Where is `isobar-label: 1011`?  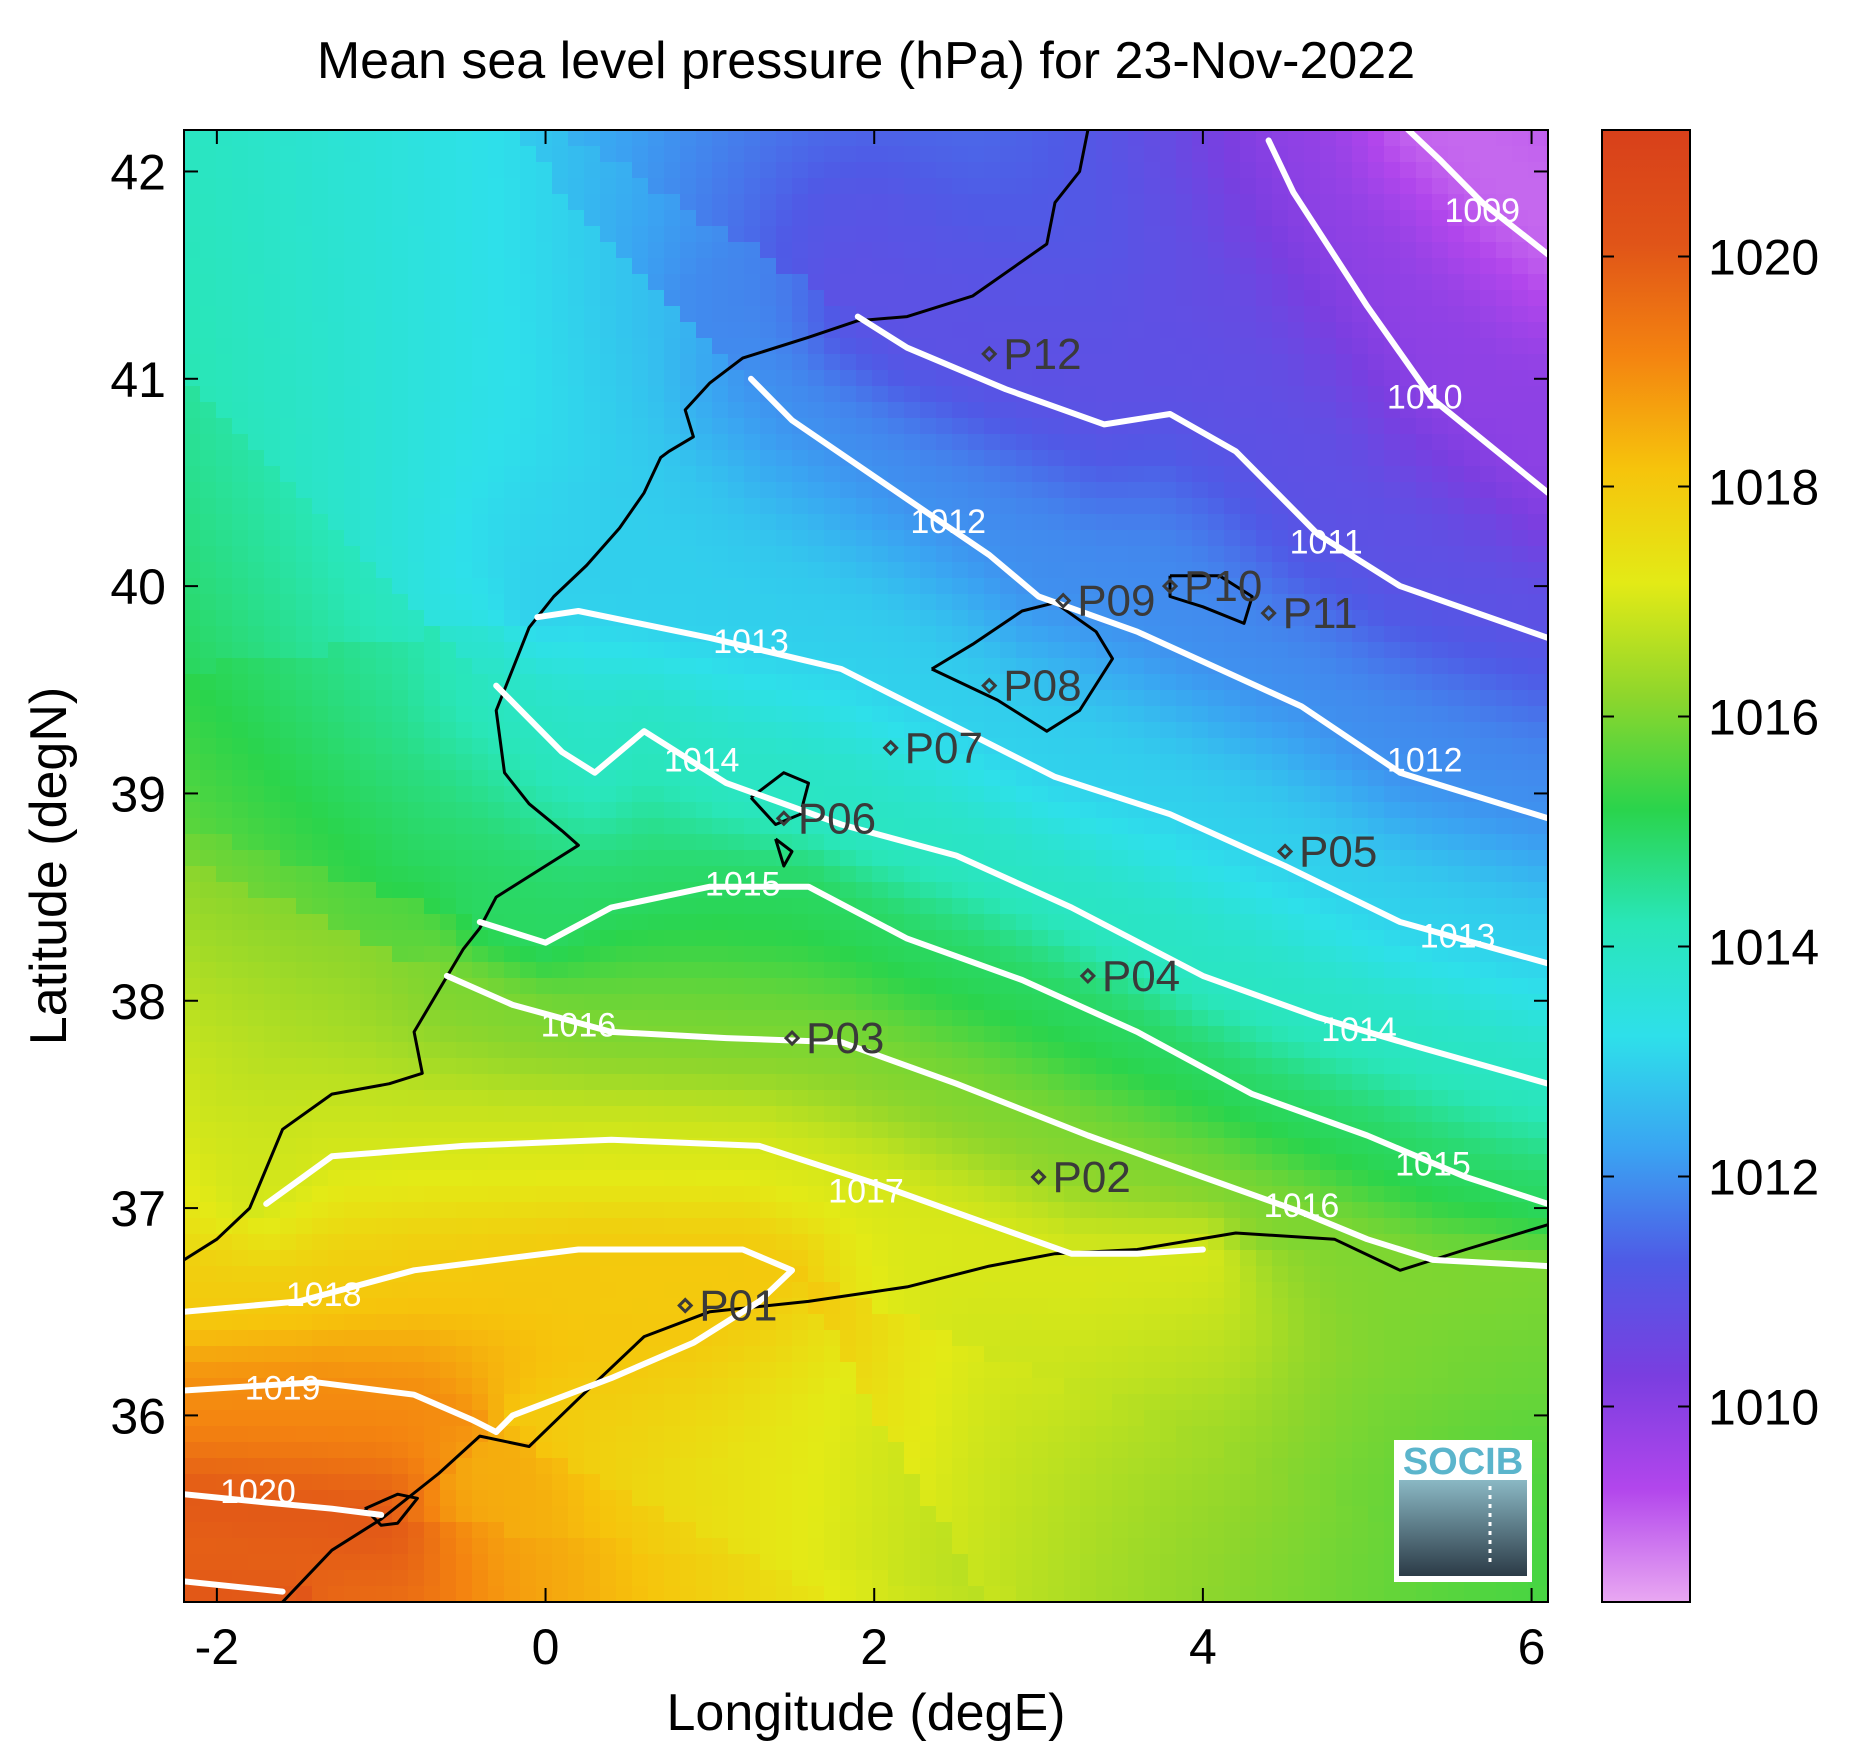 isobar-label: 1011 is located at coordinates (1326, 543).